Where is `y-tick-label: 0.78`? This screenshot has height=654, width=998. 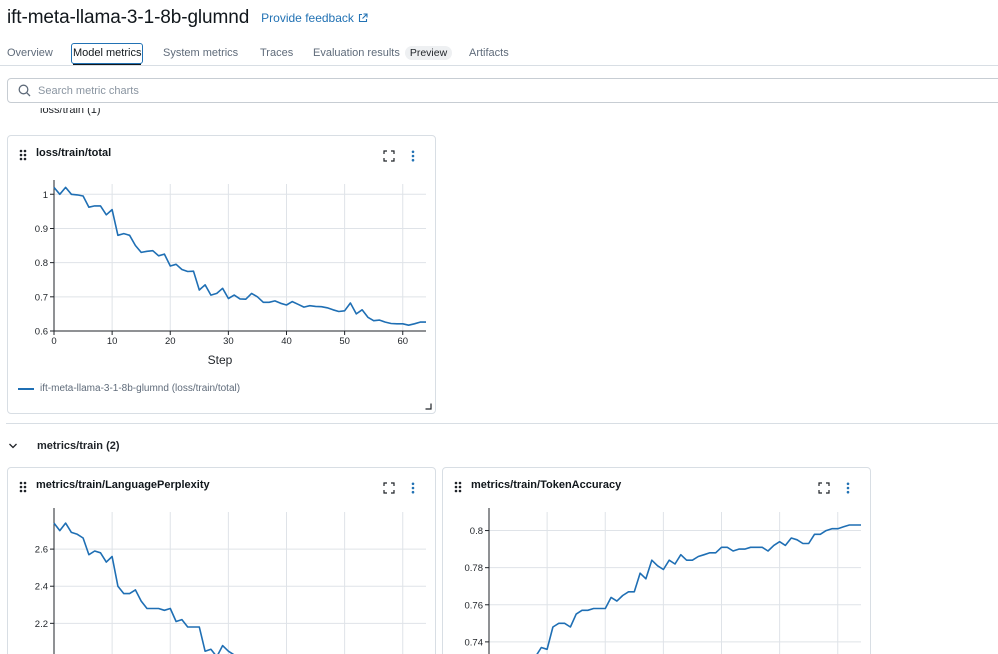 y-tick-label: 0.78 is located at coordinates (474, 568).